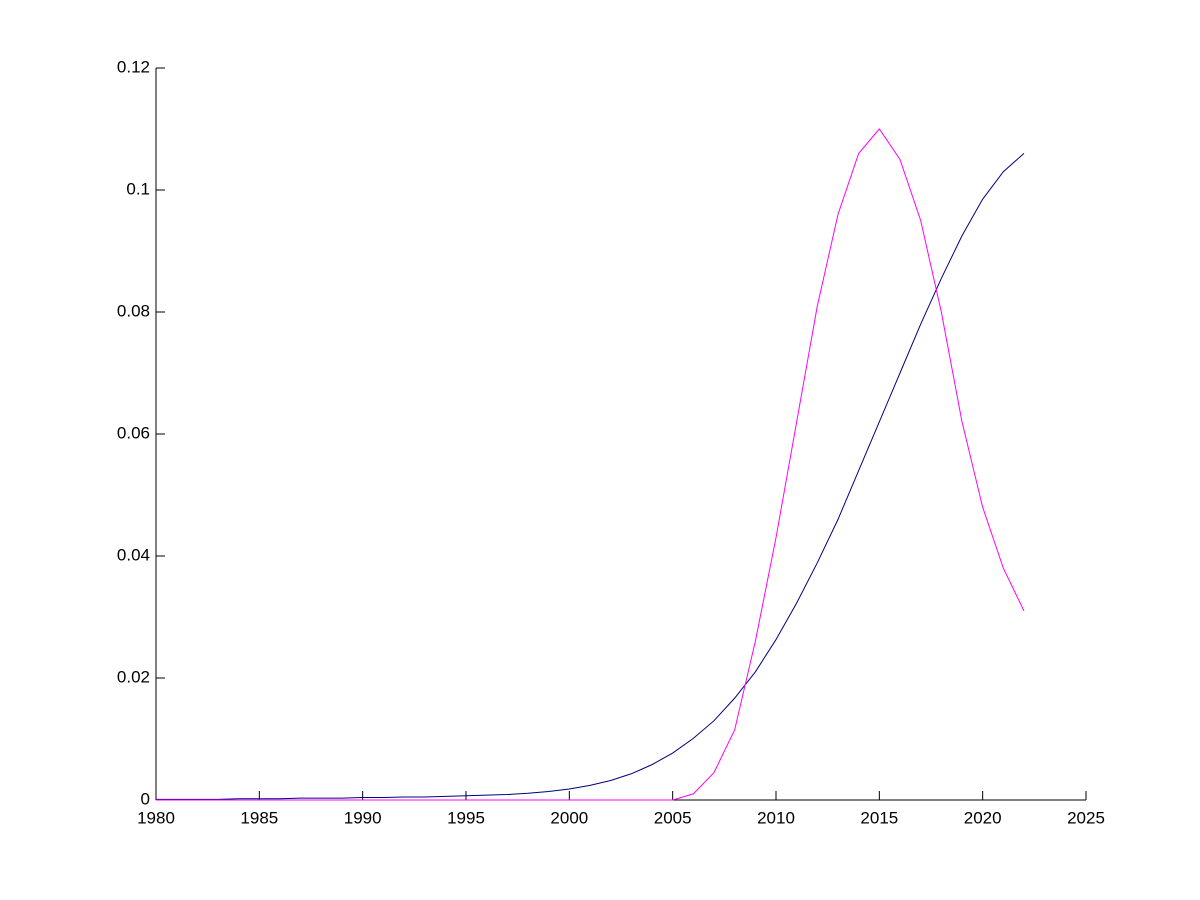 The width and height of the screenshot is (1200, 900). I want to click on y-tick-label: 0.12, so click(133, 66).